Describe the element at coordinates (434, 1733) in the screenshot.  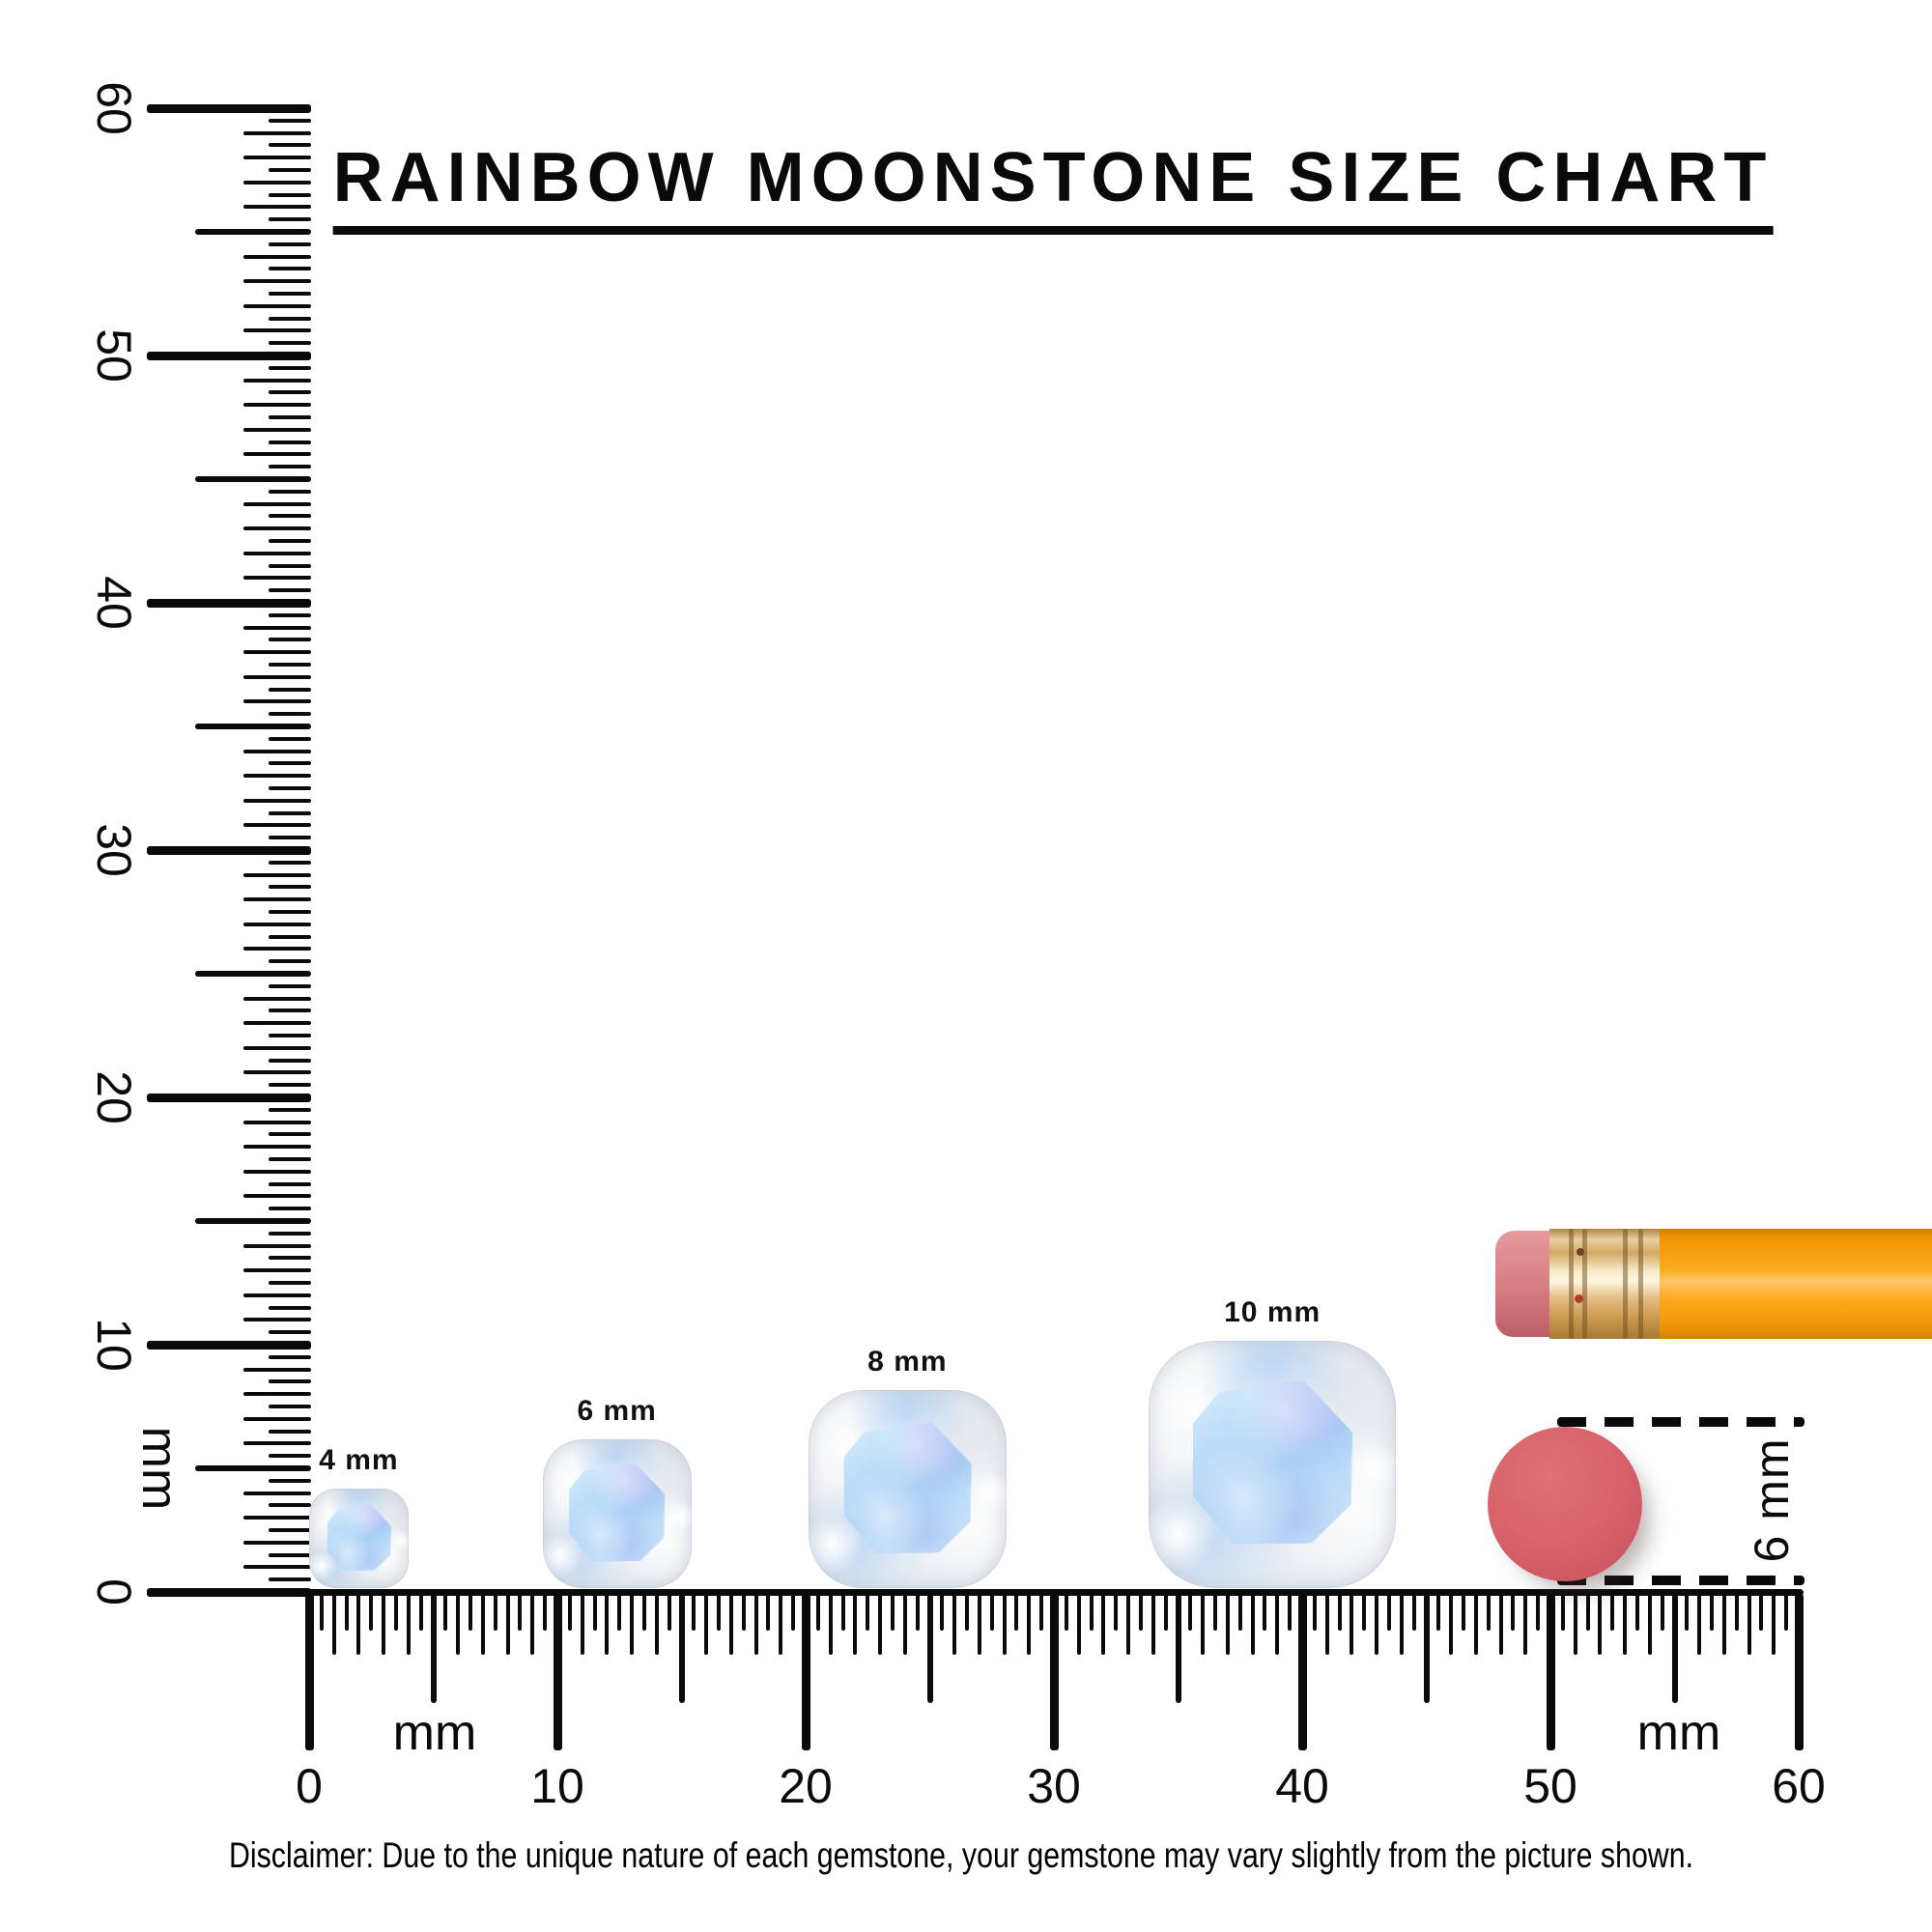
I see `horizontal-ruler-unit-label-left: mm` at that location.